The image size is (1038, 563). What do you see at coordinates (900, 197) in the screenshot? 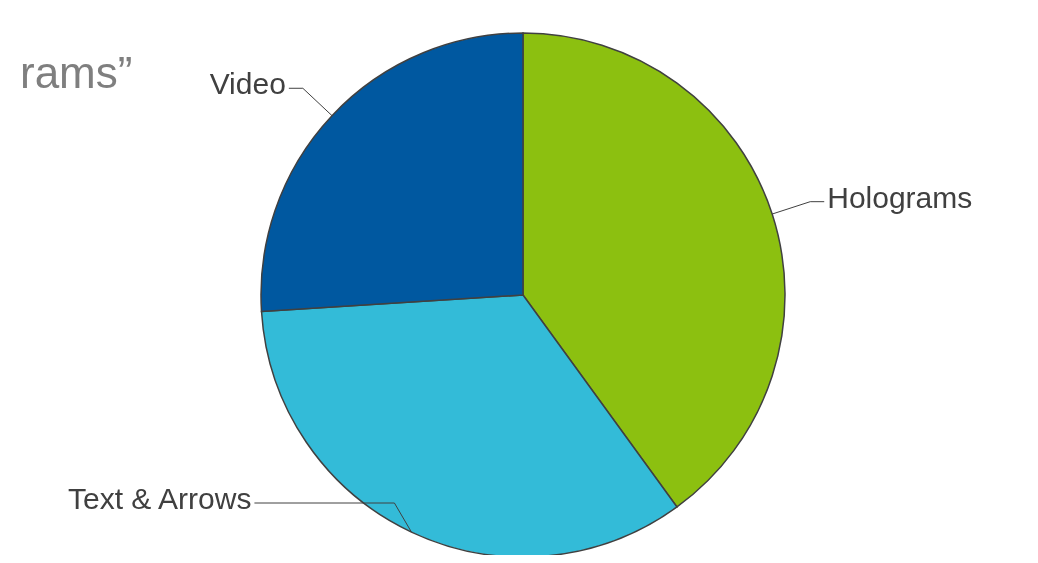
I see `slice-label: Holograms` at bounding box center [900, 197].